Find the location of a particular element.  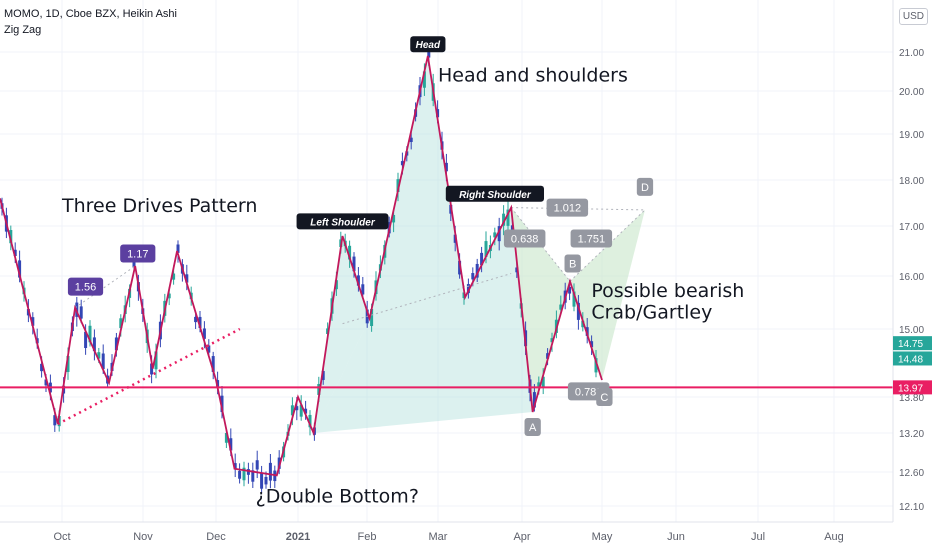

tag-text: Left Shoulder is located at coordinates (343, 222).